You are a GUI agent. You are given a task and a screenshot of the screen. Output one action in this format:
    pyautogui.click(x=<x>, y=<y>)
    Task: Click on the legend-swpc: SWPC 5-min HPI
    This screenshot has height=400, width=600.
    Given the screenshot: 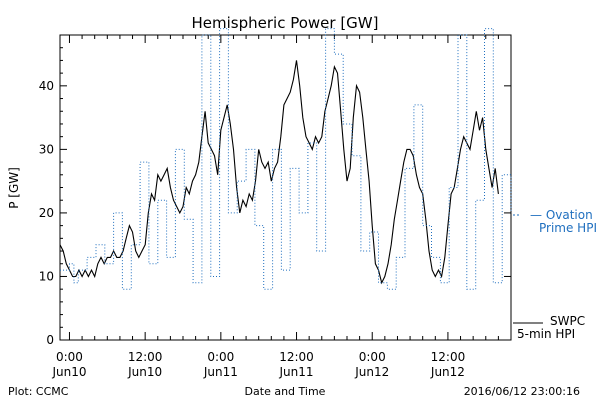 What is the action you would take?
    pyautogui.click(x=549, y=327)
    